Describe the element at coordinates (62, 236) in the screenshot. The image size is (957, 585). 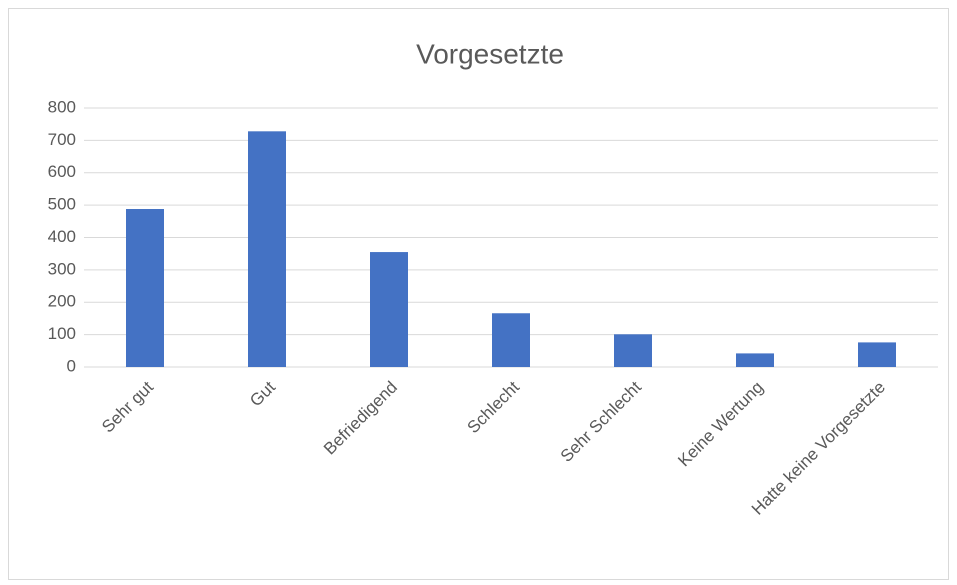
I see `y-tick-label: 400` at that location.